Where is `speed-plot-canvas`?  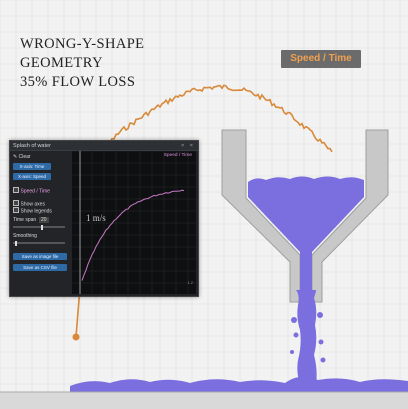
speed-plot-canvas is located at coordinates (134, 222).